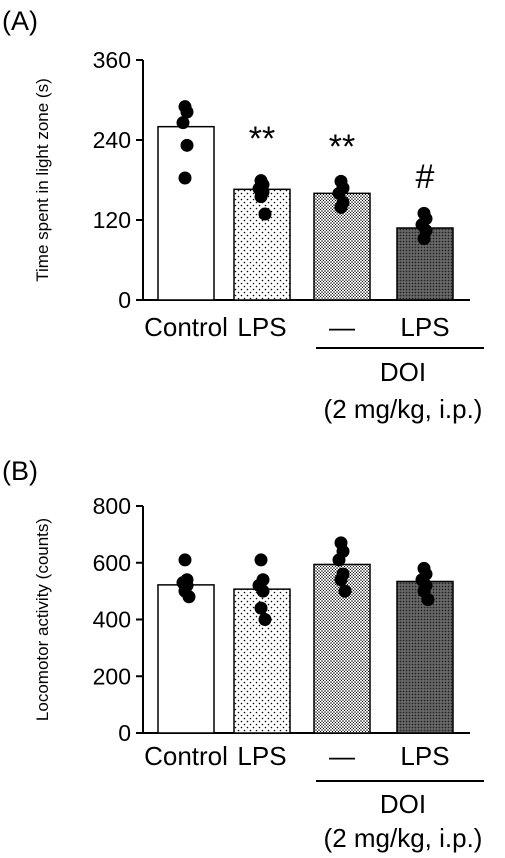  What do you see at coordinates (112, 676) in the screenshot?
I see `y-tick-label: 200` at bounding box center [112, 676].